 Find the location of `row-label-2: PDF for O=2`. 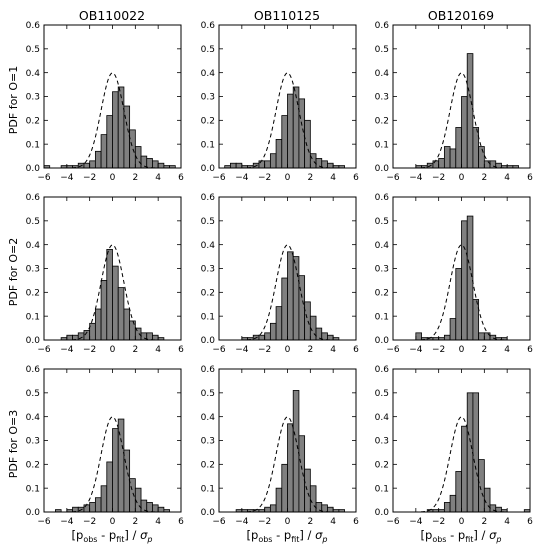

row-label-2: PDF for O=2 is located at coordinates (13, 272).